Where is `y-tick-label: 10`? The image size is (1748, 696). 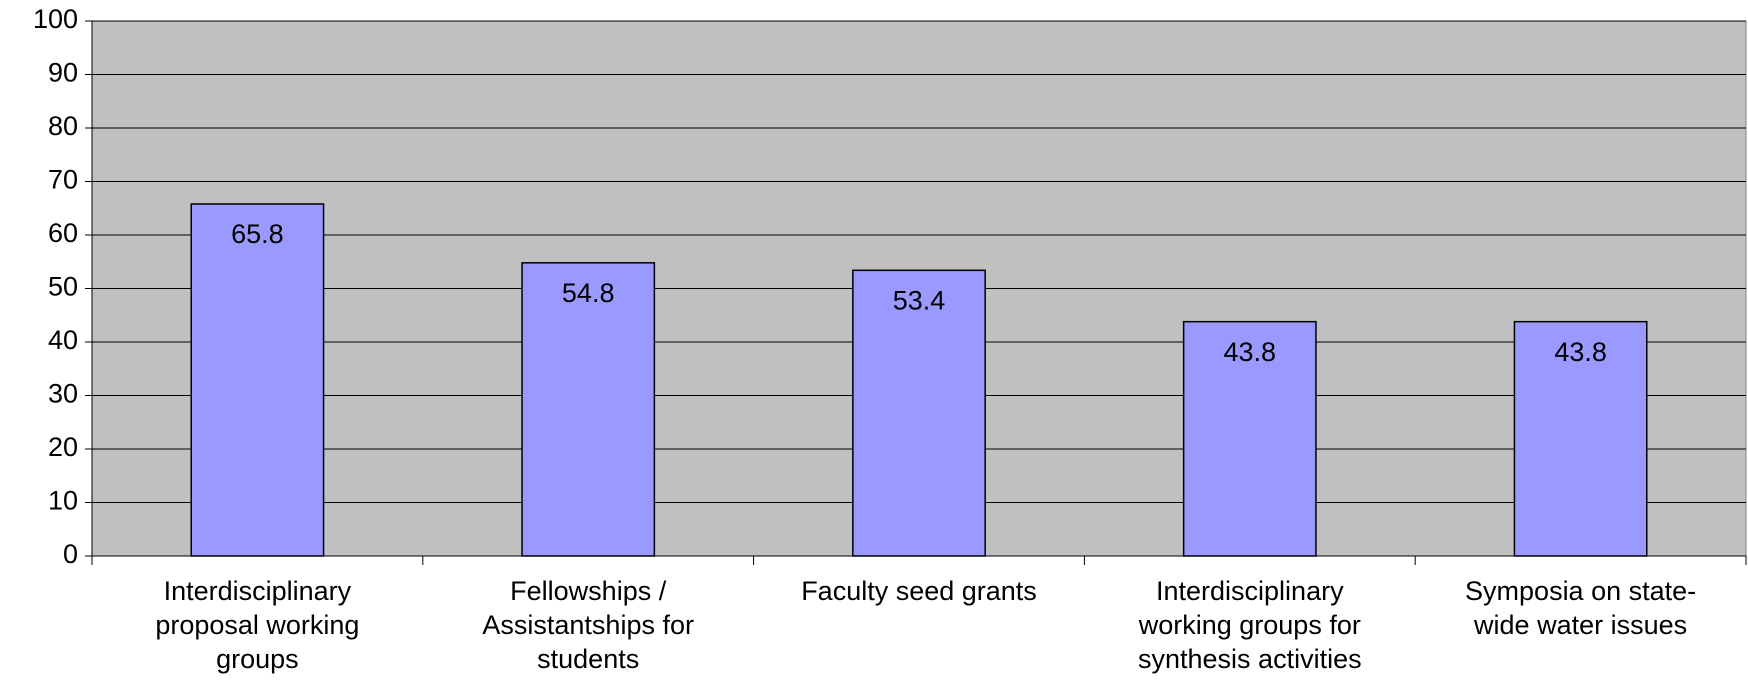
y-tick-label: 10 is located at coordinates (63, 501).